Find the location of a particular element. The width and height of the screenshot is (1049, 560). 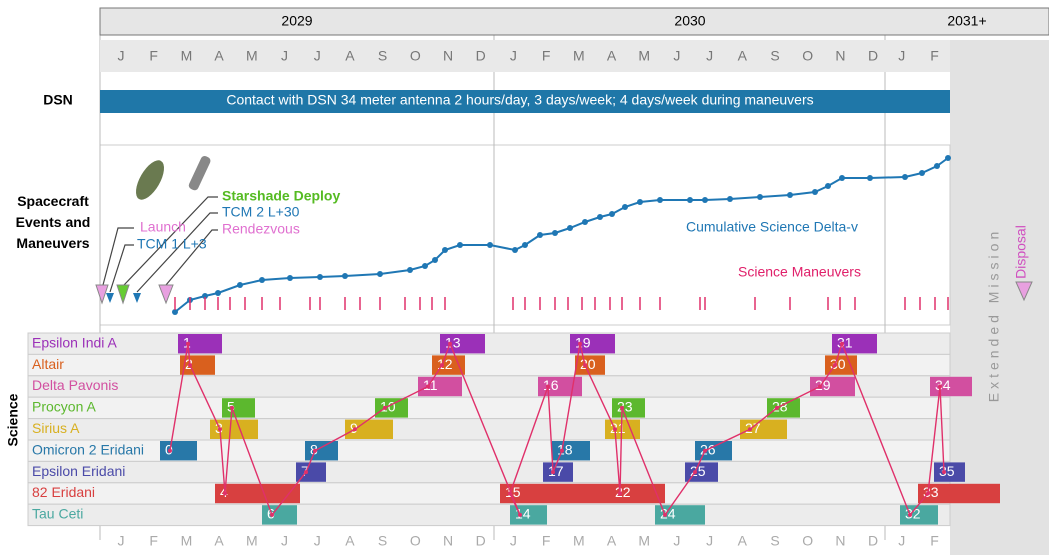

extended-region is located at coordinates (999, 297).